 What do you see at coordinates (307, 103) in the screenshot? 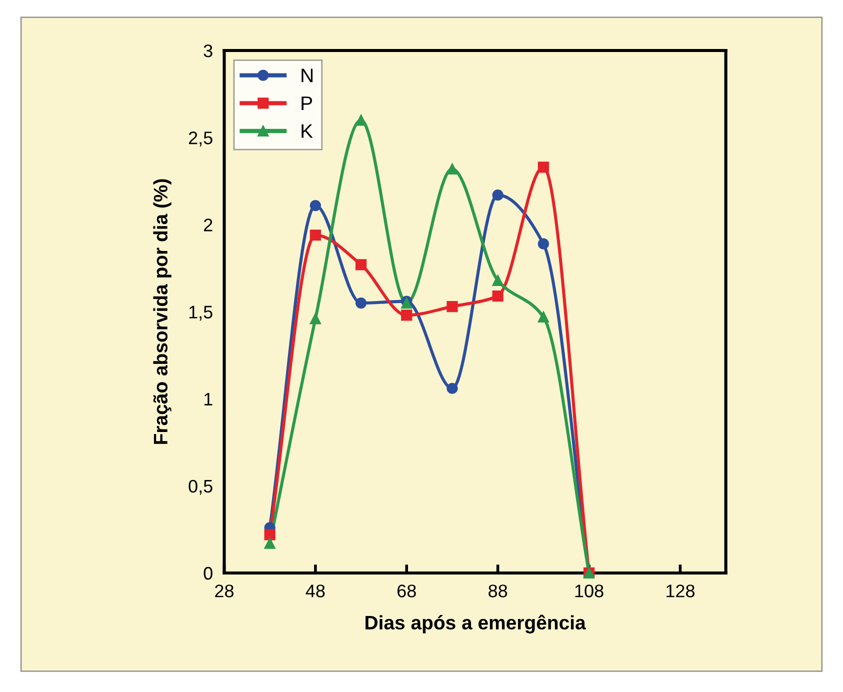
I see `legend-label: P` at bounding box center [307, 103].